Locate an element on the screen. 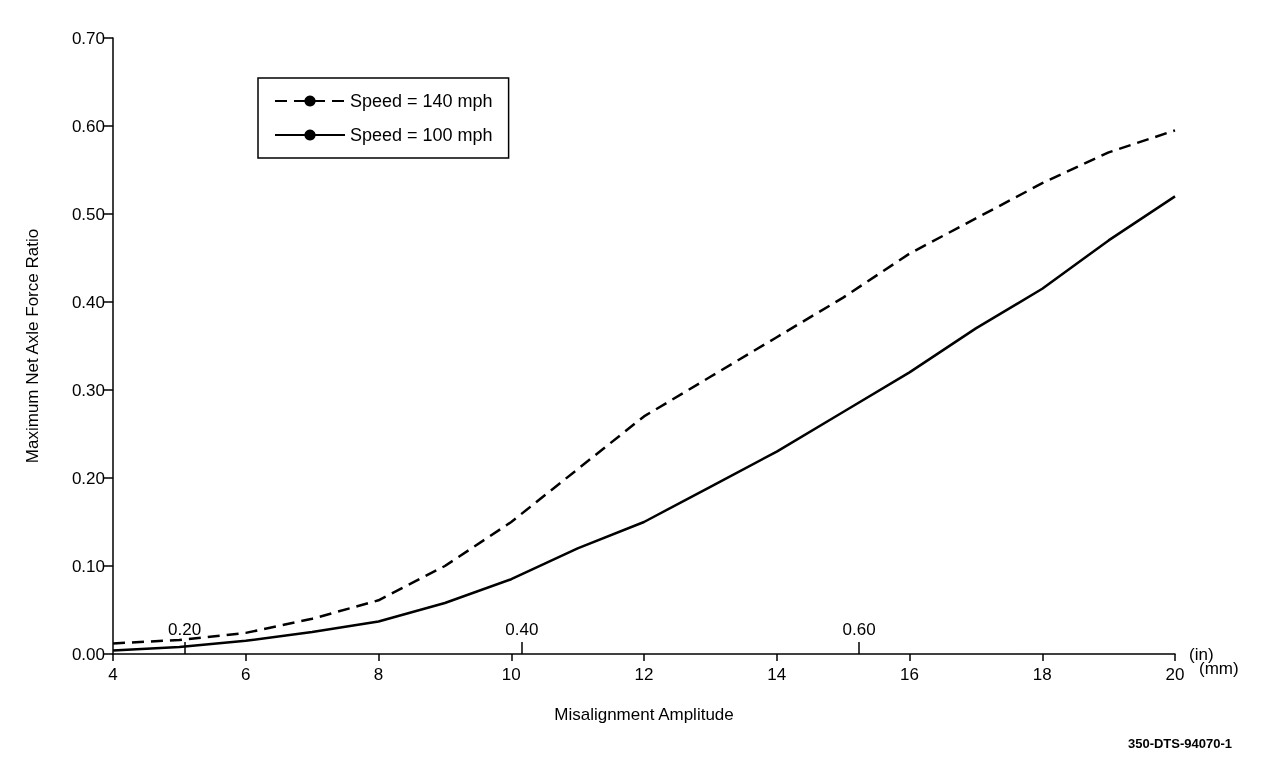 This screenshot has height=778, width=1280. x-tick-label: 18 is located at coordinates (1042, 674).